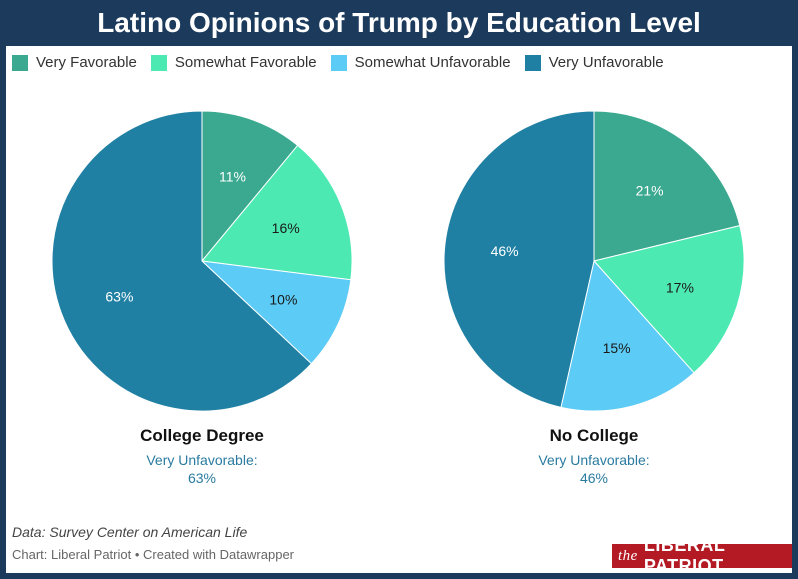 Image resolution: width=798 pixels, height=579 pixels. Describe the element at coordinates (628, 555) in the screenshot. I see `logo-prefix: the` at that location.